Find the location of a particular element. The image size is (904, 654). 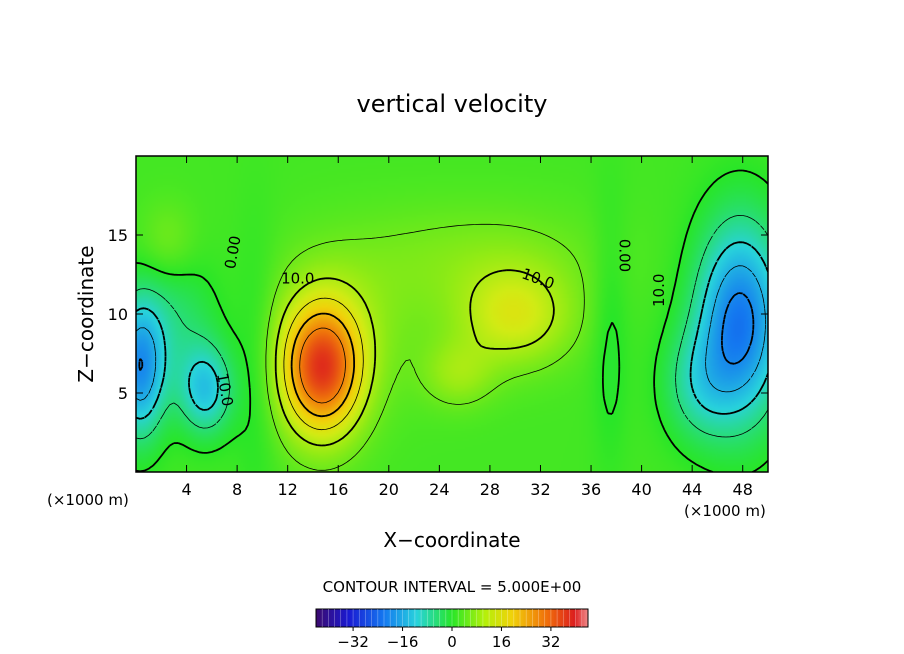

x-unit-right: (×1000 m) is located at coordinates (725, 511).